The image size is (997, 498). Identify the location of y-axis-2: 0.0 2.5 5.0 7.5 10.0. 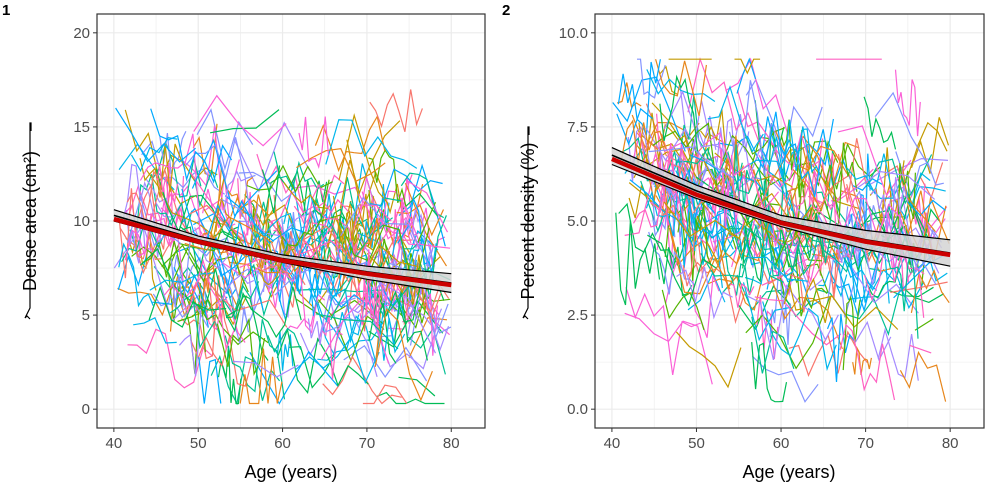
(577, 221).